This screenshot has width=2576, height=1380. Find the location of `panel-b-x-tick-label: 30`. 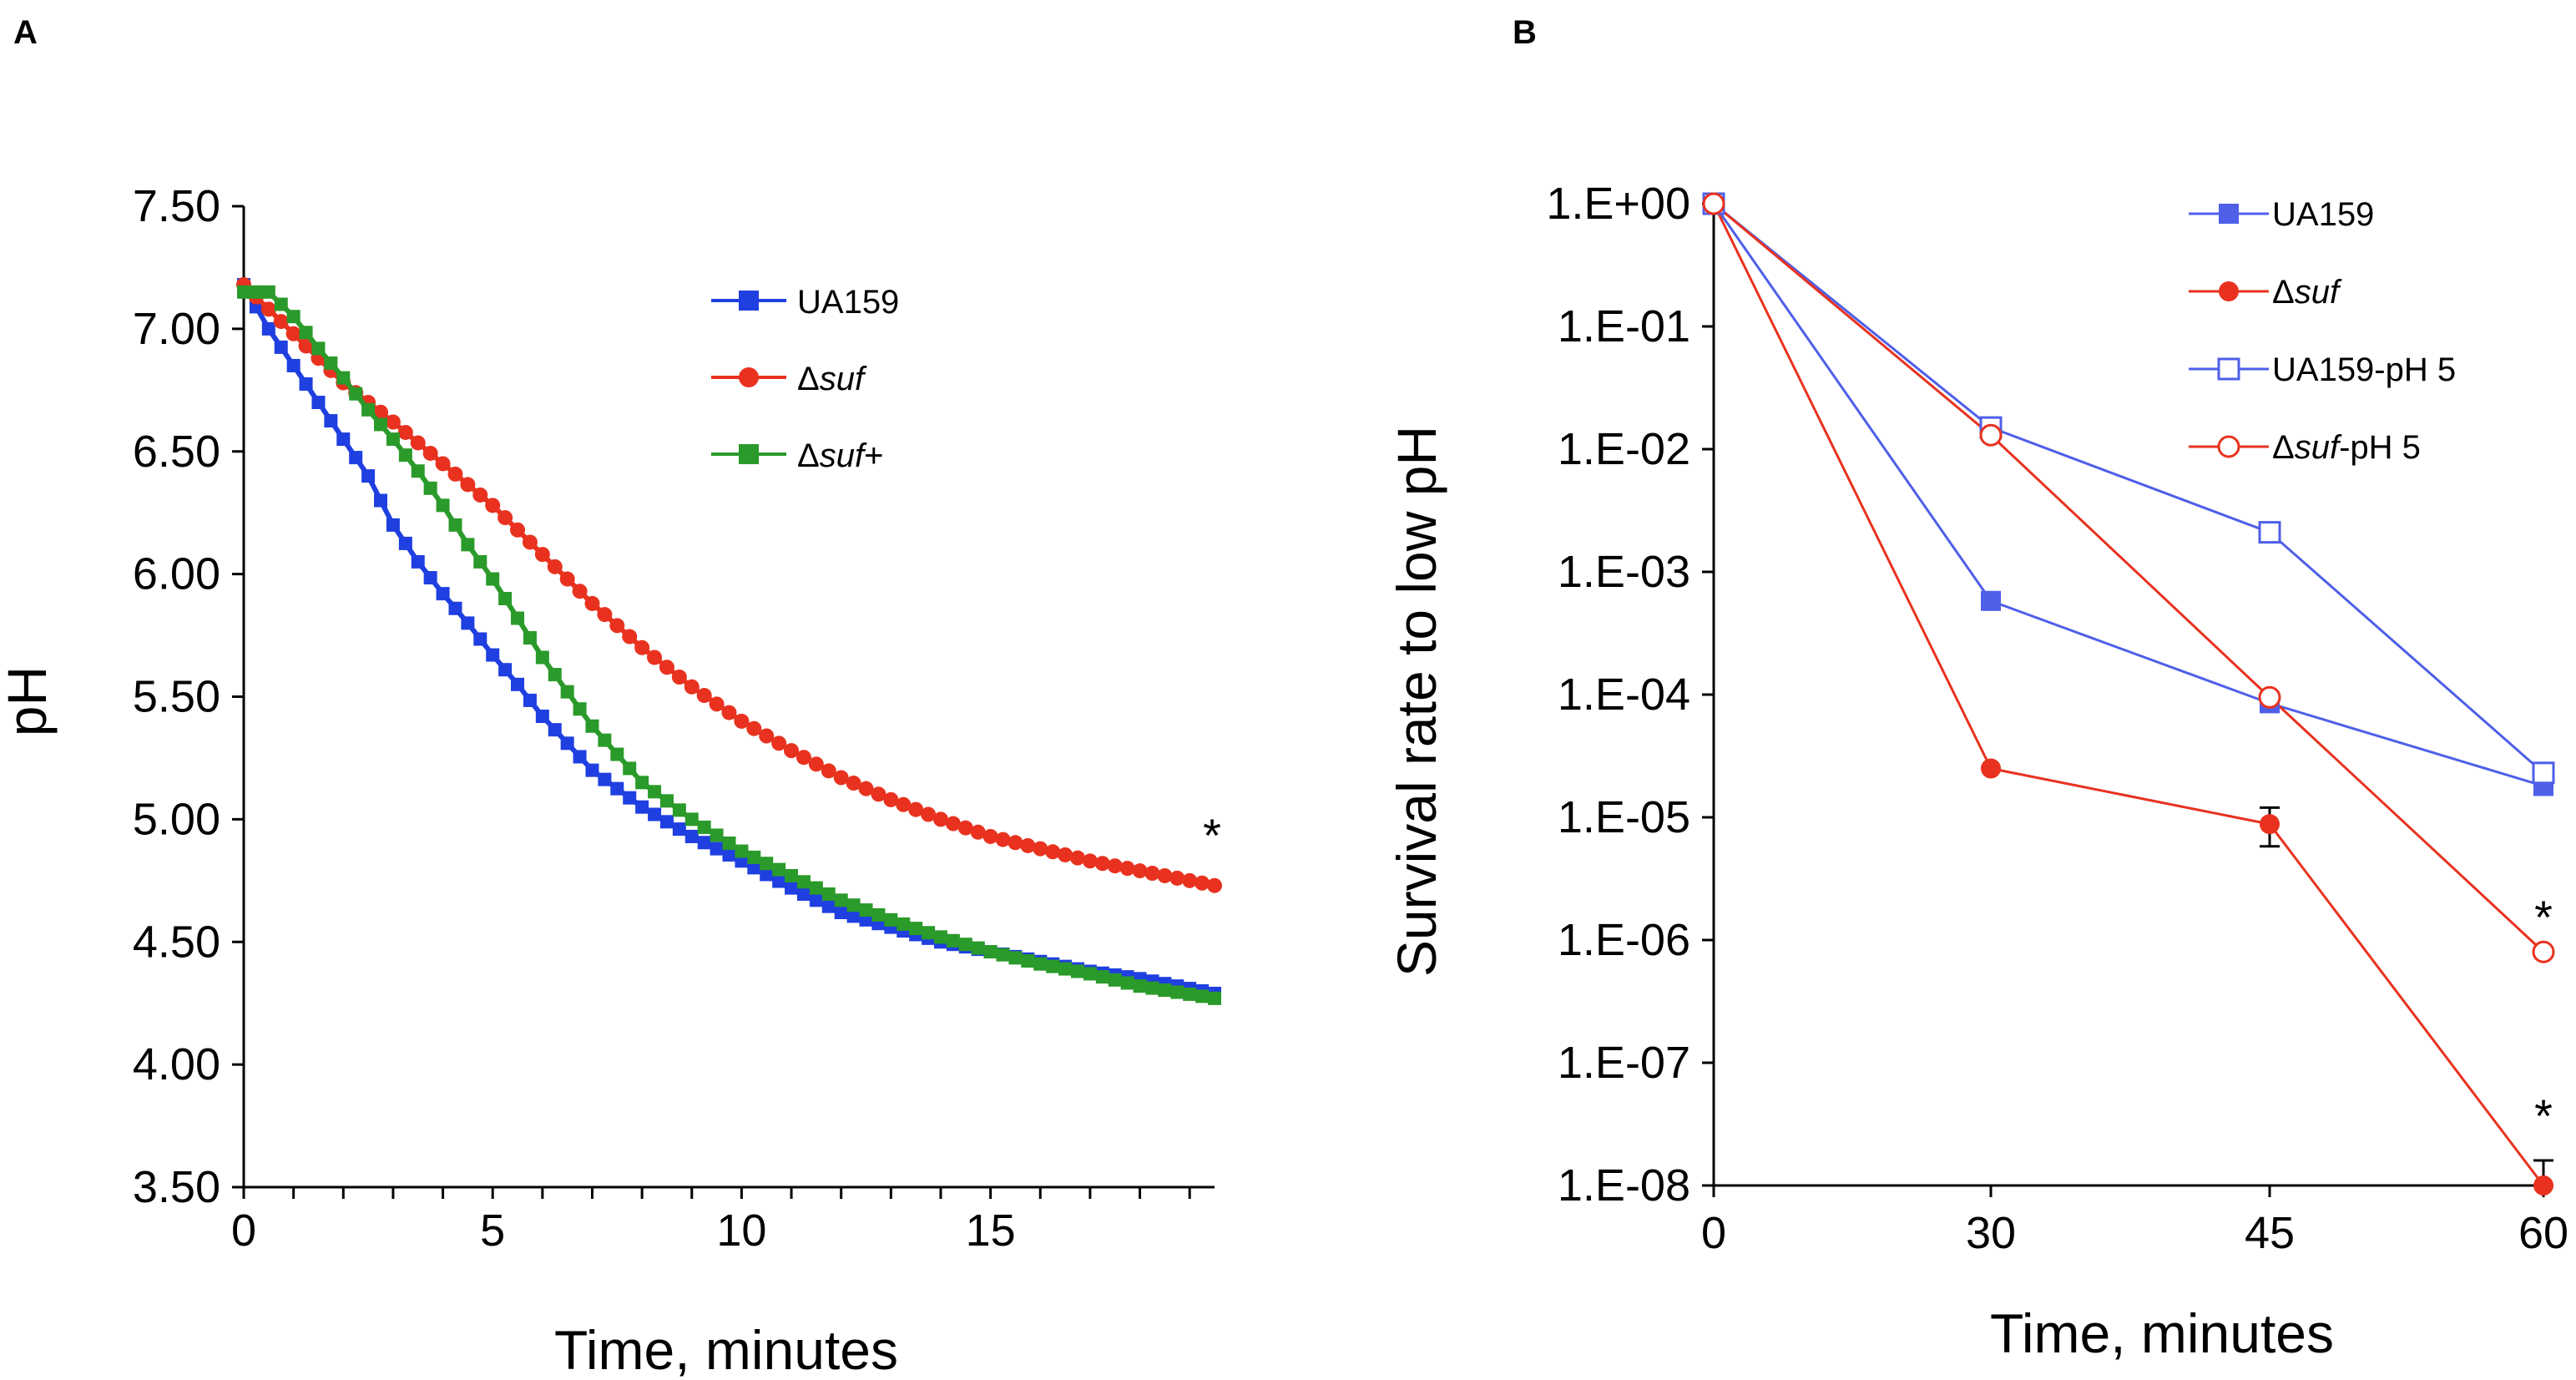

panel-b-x-tick-label: 30 is located at coordinates (1991, 1233).